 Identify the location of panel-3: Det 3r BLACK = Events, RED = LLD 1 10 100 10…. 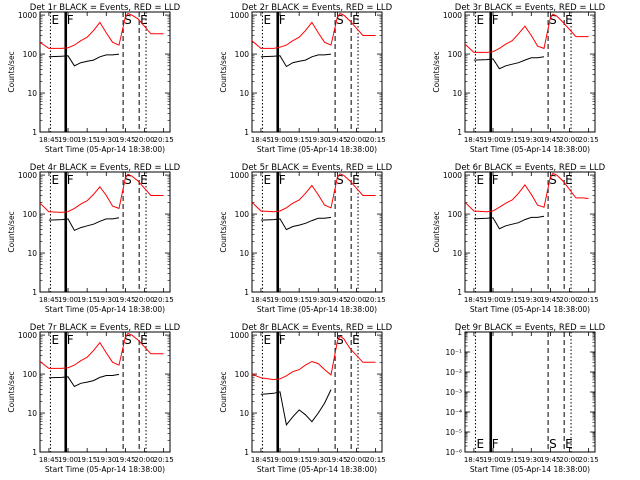
(519, 78).